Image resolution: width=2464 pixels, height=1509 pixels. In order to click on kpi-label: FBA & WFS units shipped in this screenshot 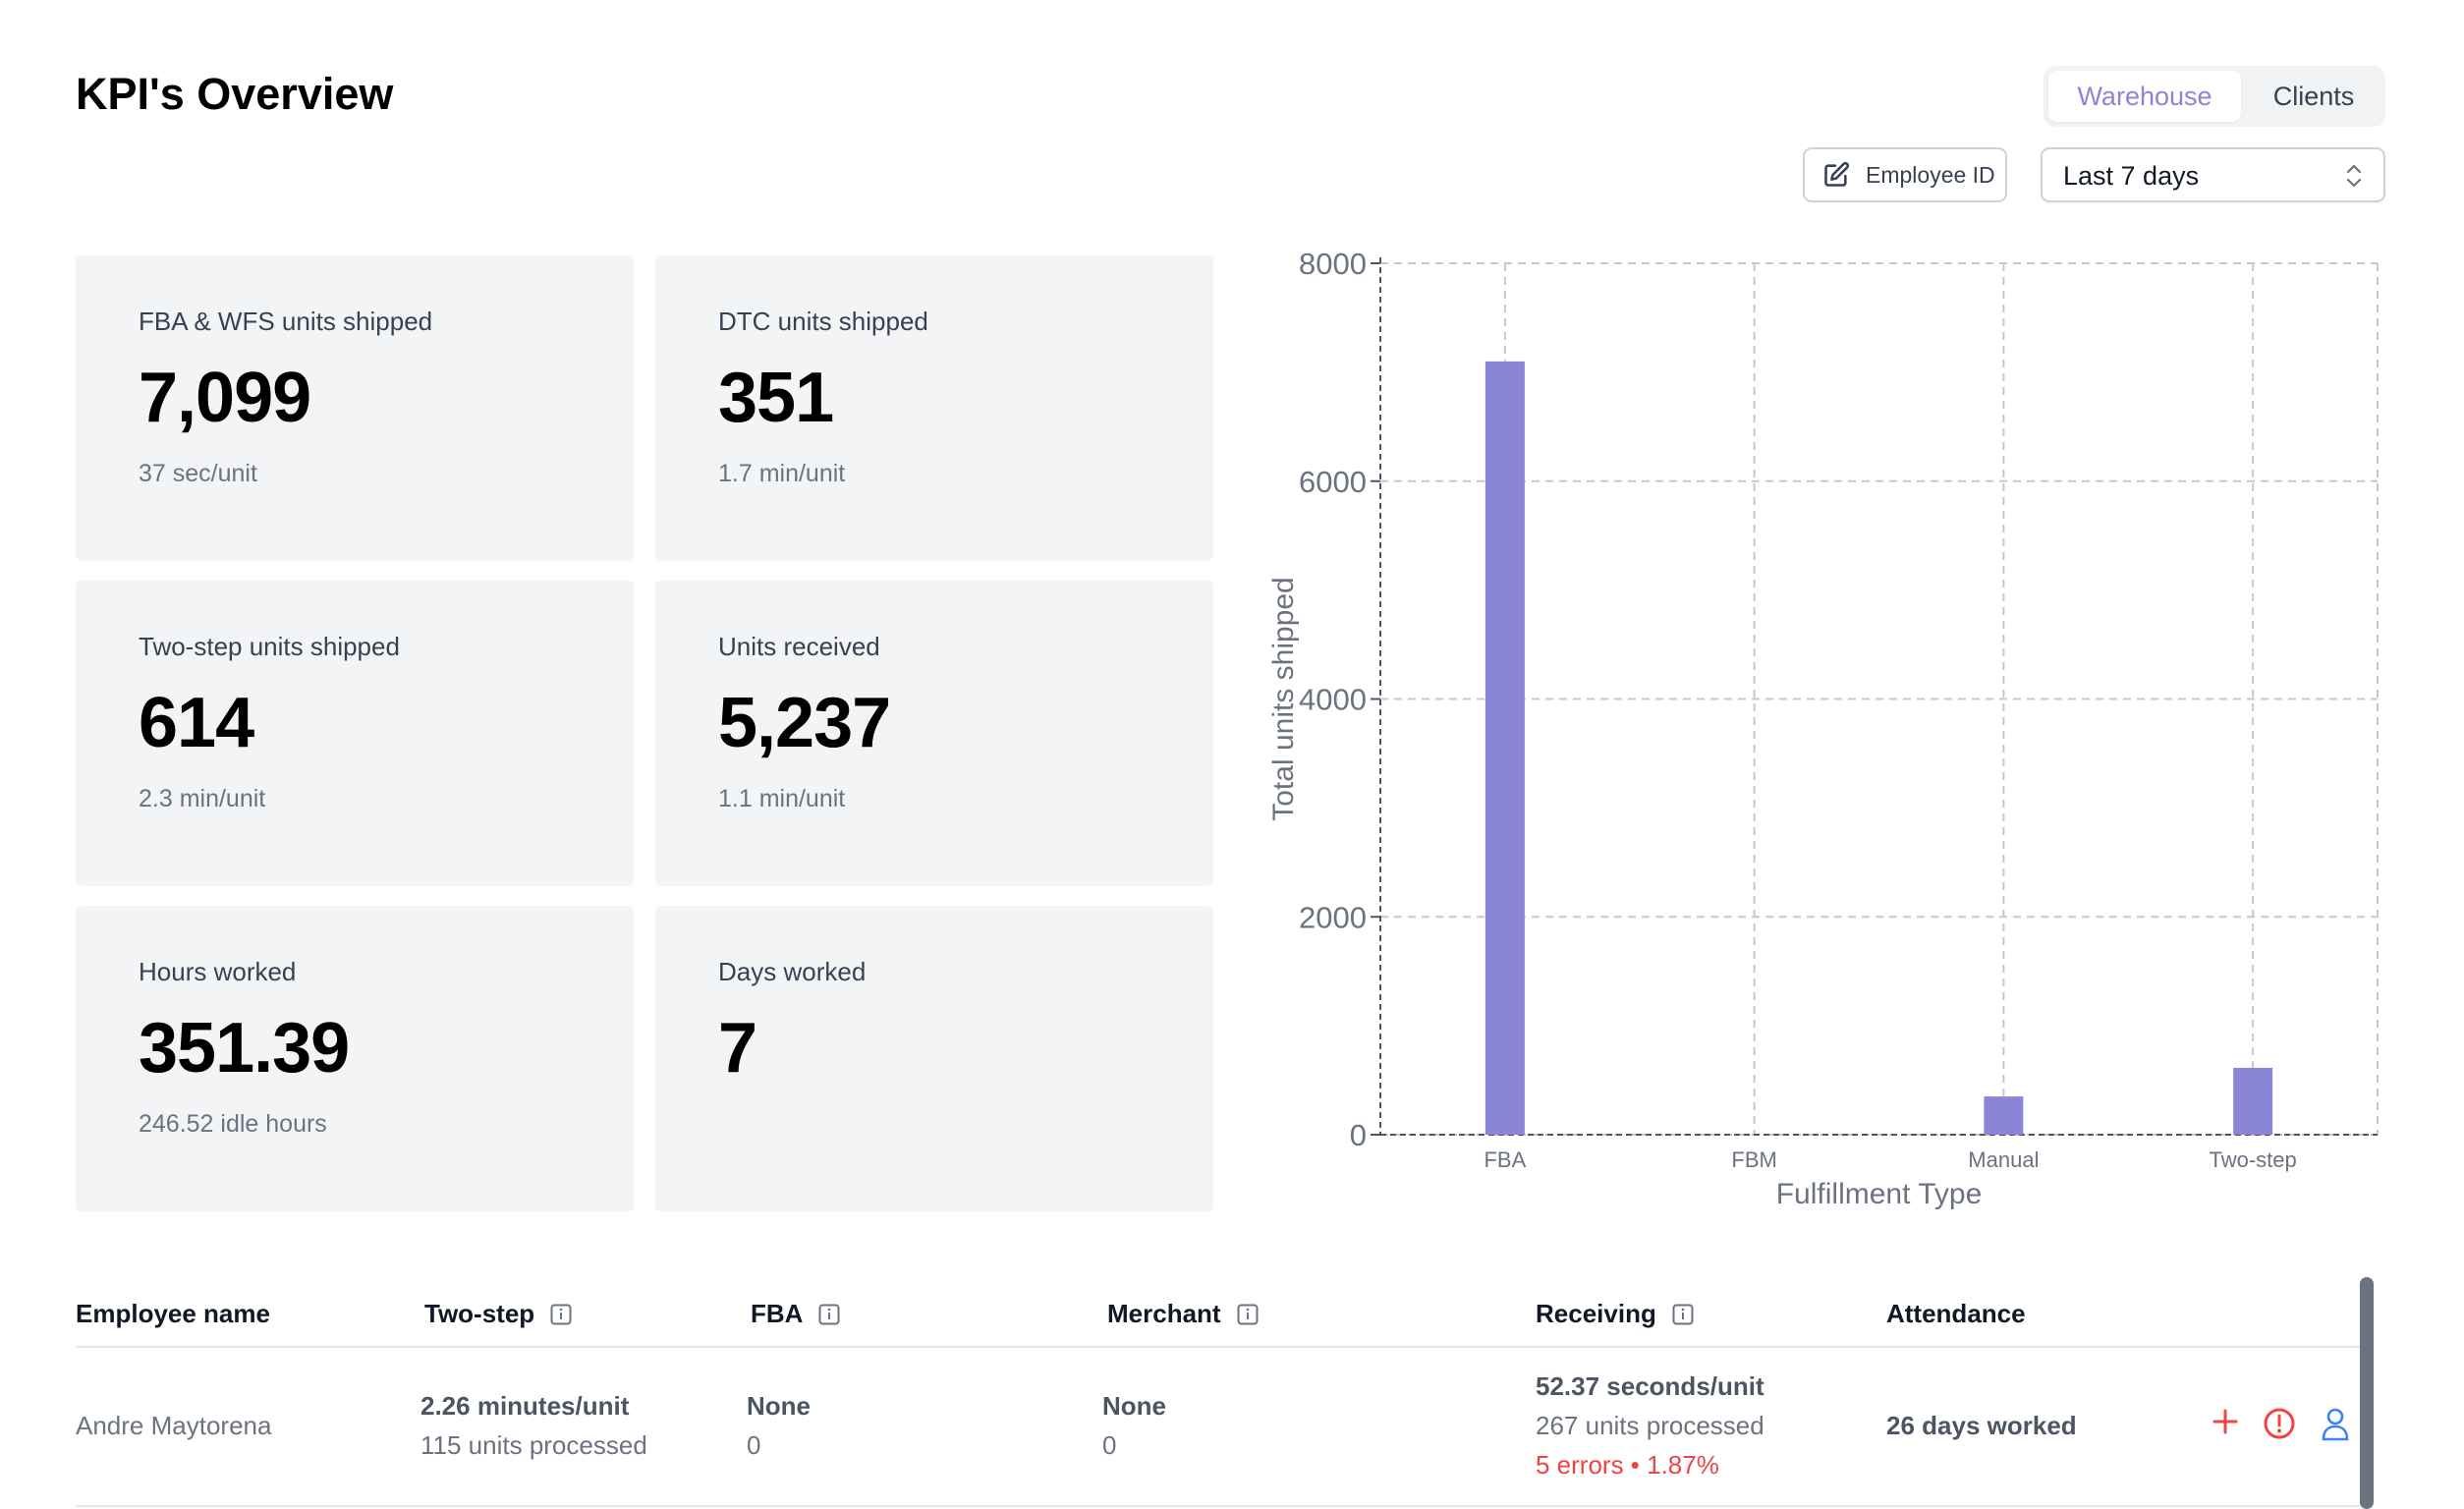, I will do `click(286, 321)`.